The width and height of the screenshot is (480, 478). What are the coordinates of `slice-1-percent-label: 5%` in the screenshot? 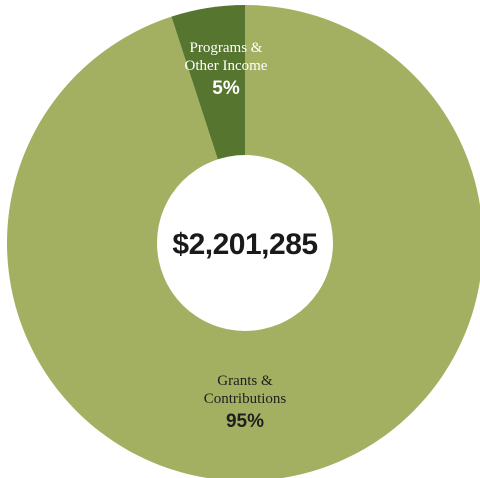 It's located at (226, 88).